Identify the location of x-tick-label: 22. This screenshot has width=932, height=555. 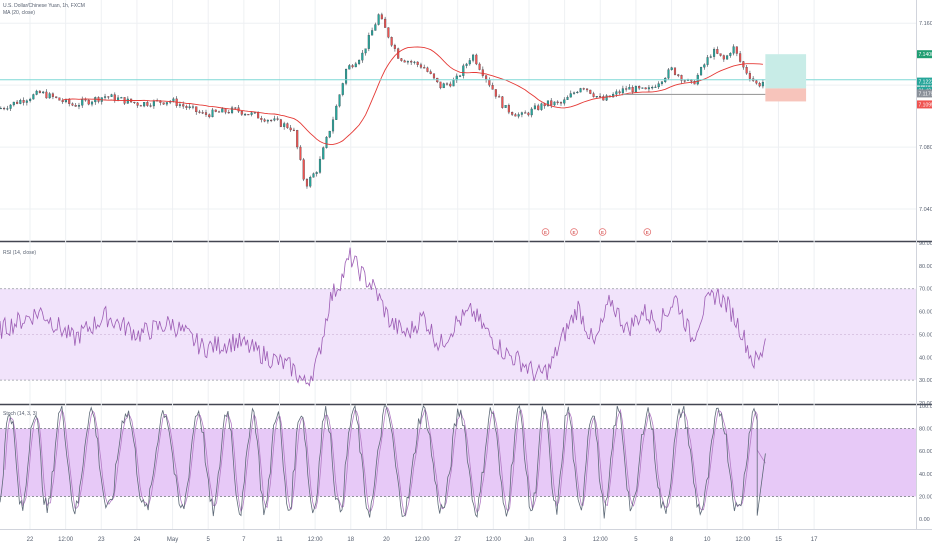
(30, 540).